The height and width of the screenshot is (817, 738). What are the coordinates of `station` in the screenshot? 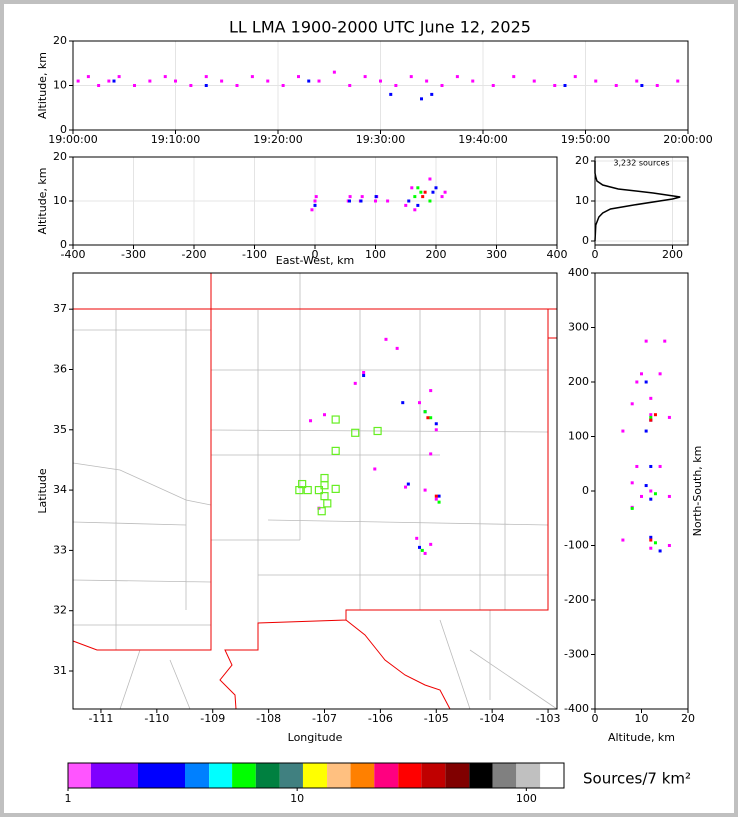 It's located at (355, 432).